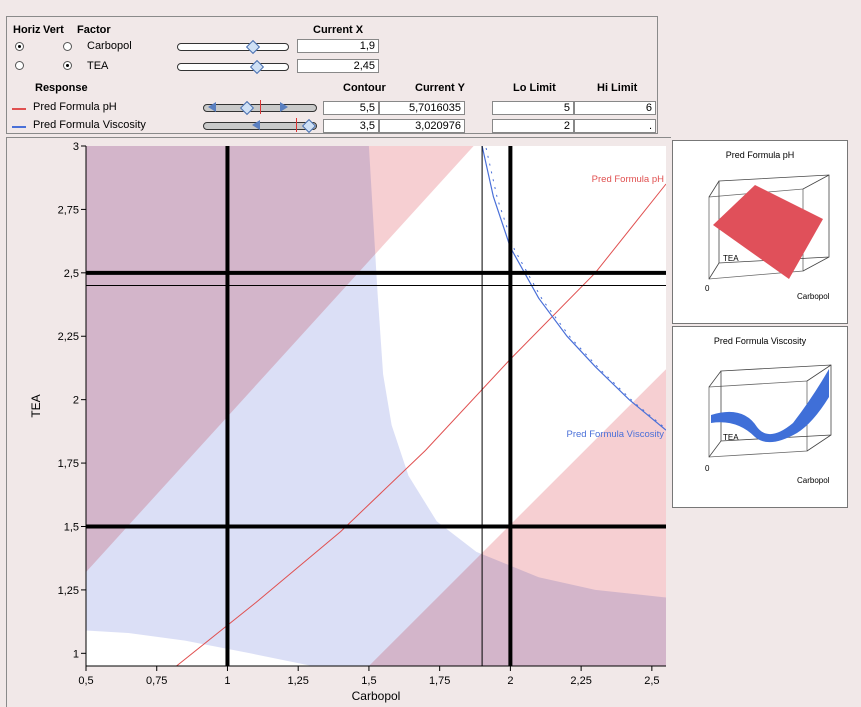 Image resolution: width=861 pixels, height=707 pixels. I want to click on viscosity-current-marker, so click(296, 125).